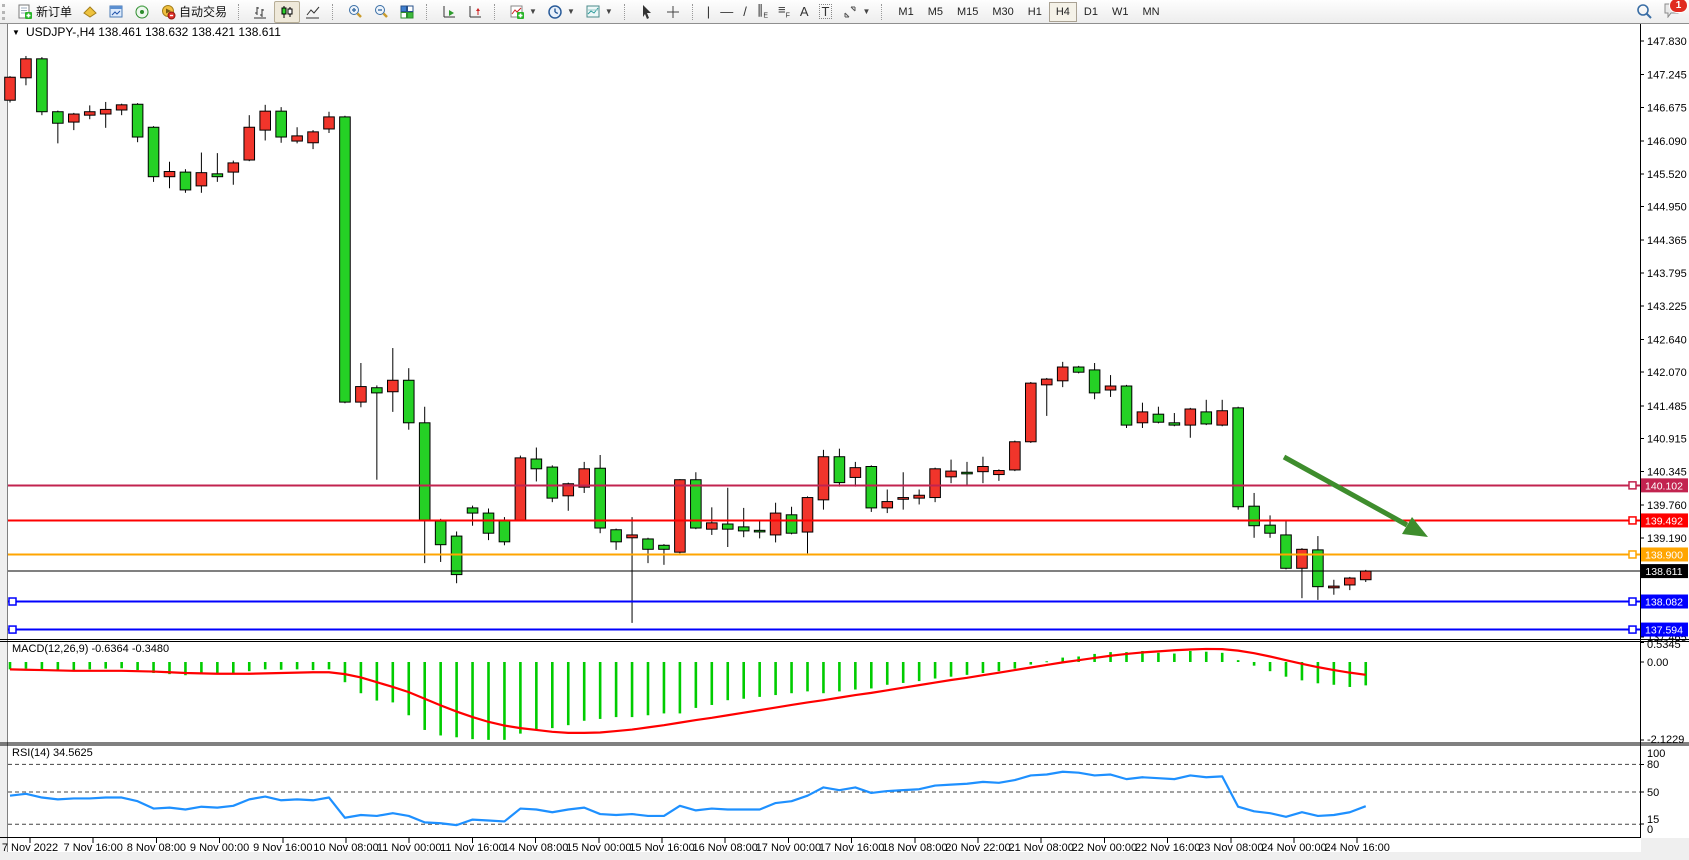 This screenshot has width=1689, height=860. Describe the element at coordinates (967, 11) in the screenshot. I see `timeframe-m15: M15` at that location.